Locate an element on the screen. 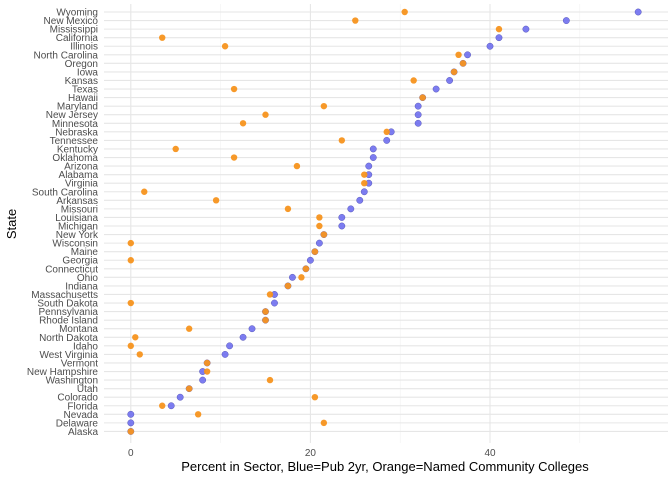 This screenshot has width=672, height=480. state-label: Washington is located at coordinates (72, 381).